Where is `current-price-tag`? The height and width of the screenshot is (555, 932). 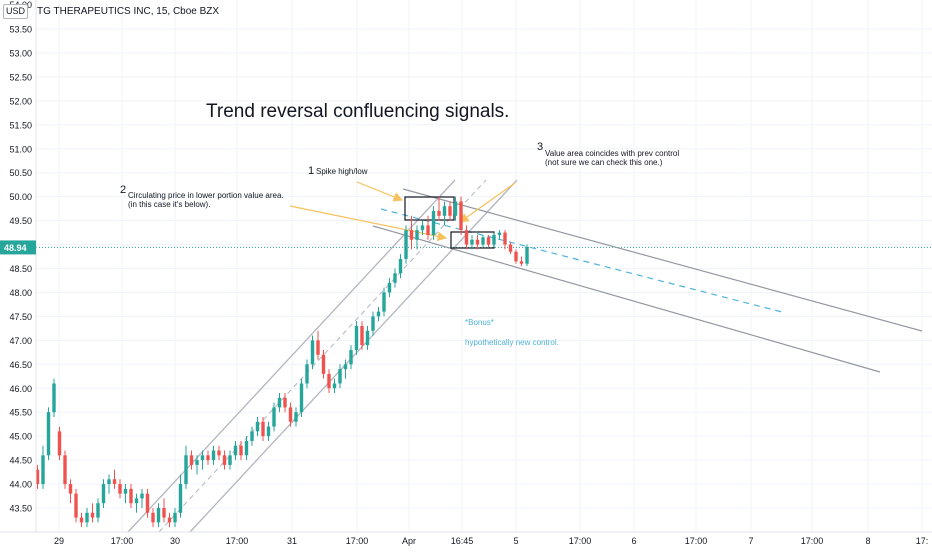 current-price-tag is located at coordinates (18, 247).